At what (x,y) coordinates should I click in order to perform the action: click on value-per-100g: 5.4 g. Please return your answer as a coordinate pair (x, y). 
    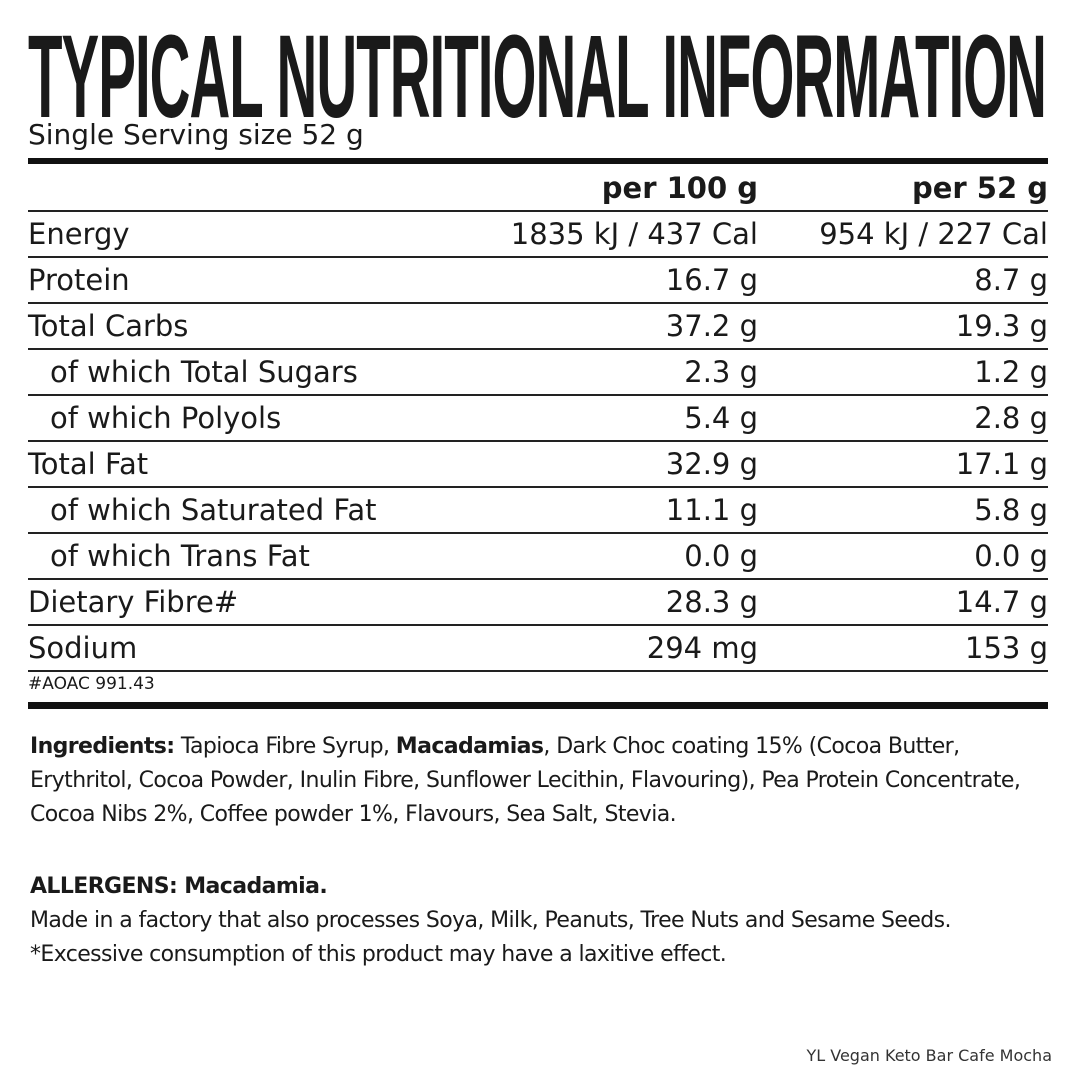
    Looking at the image, I should click on (613, 418).